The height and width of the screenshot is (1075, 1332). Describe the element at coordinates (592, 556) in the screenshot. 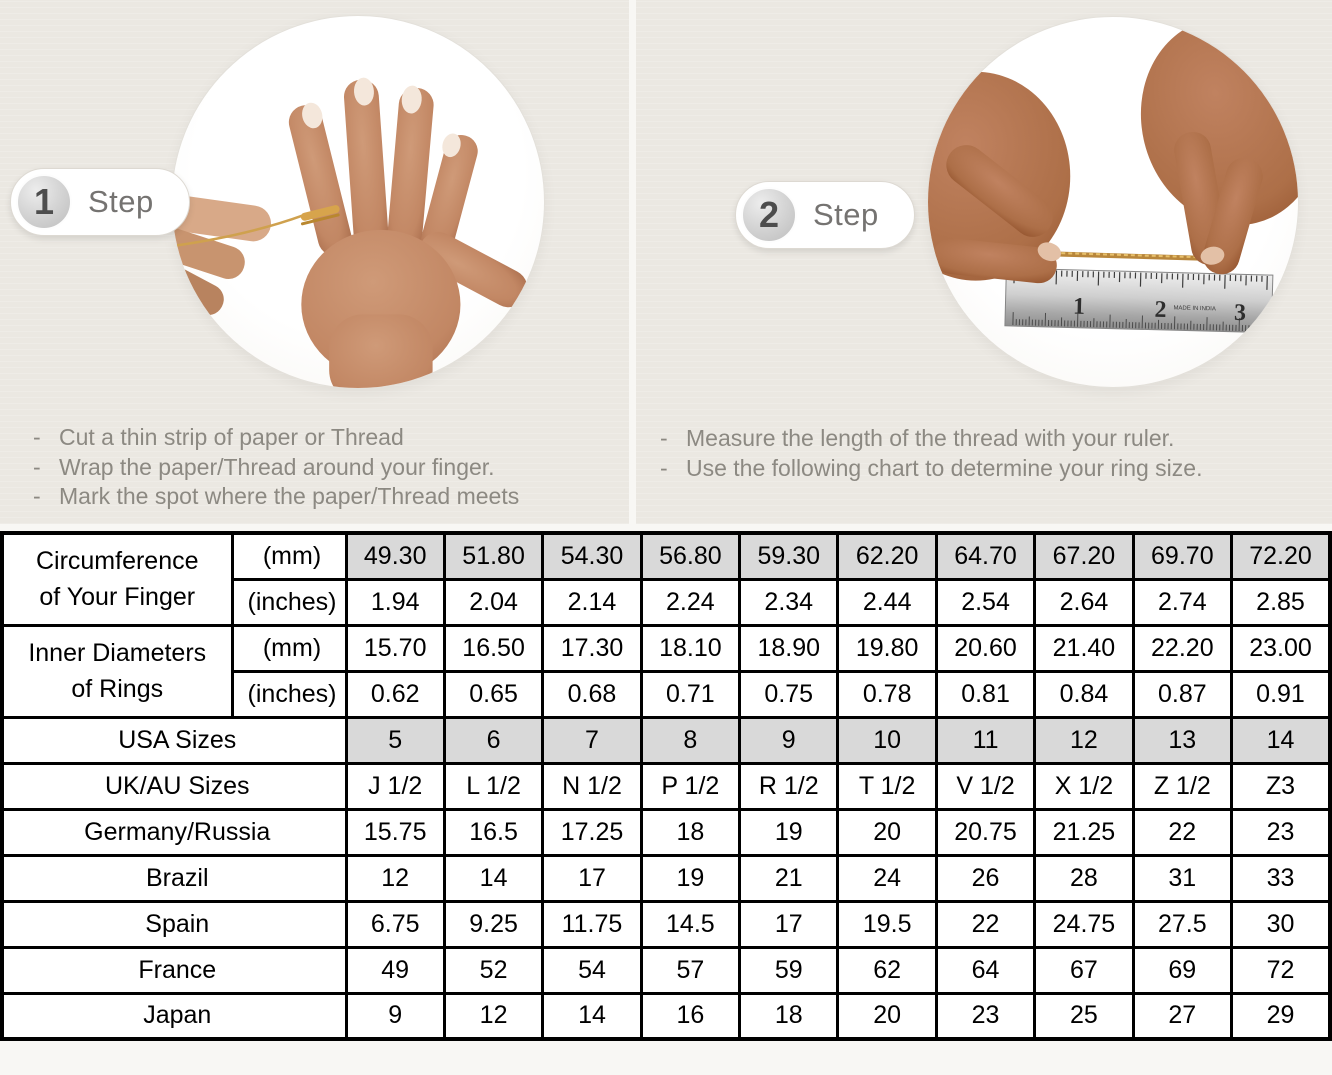

I see `size-value-cell: 54.30` at that location.